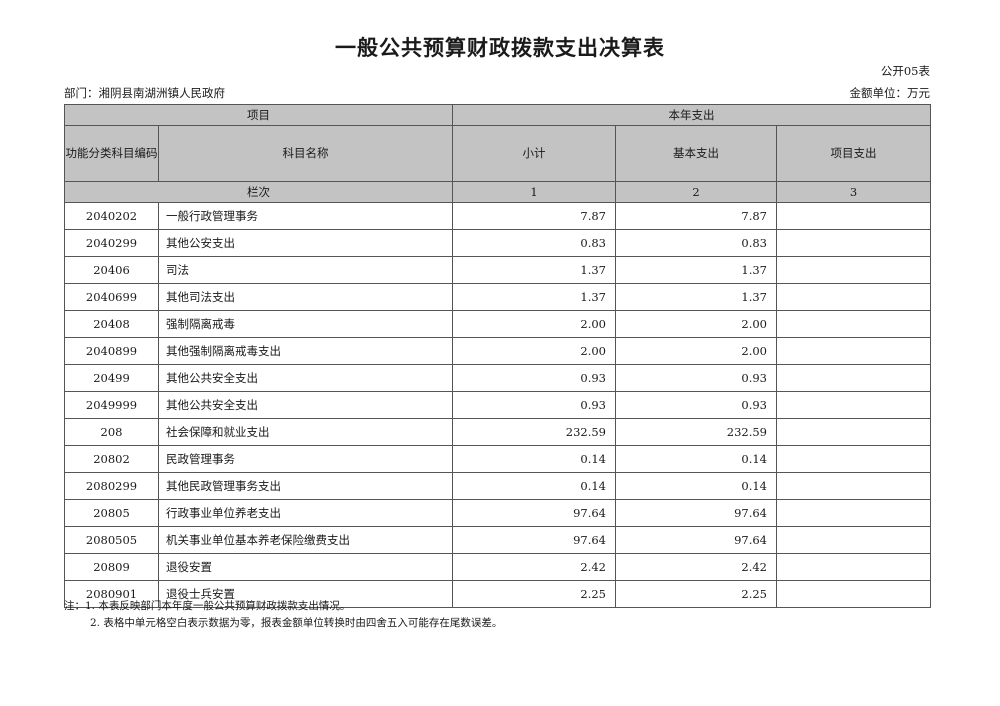 The width and height of the screenshot is (1000, 706). I want to click on cell-basic-expenditure: 2.42, so click(696, 567).